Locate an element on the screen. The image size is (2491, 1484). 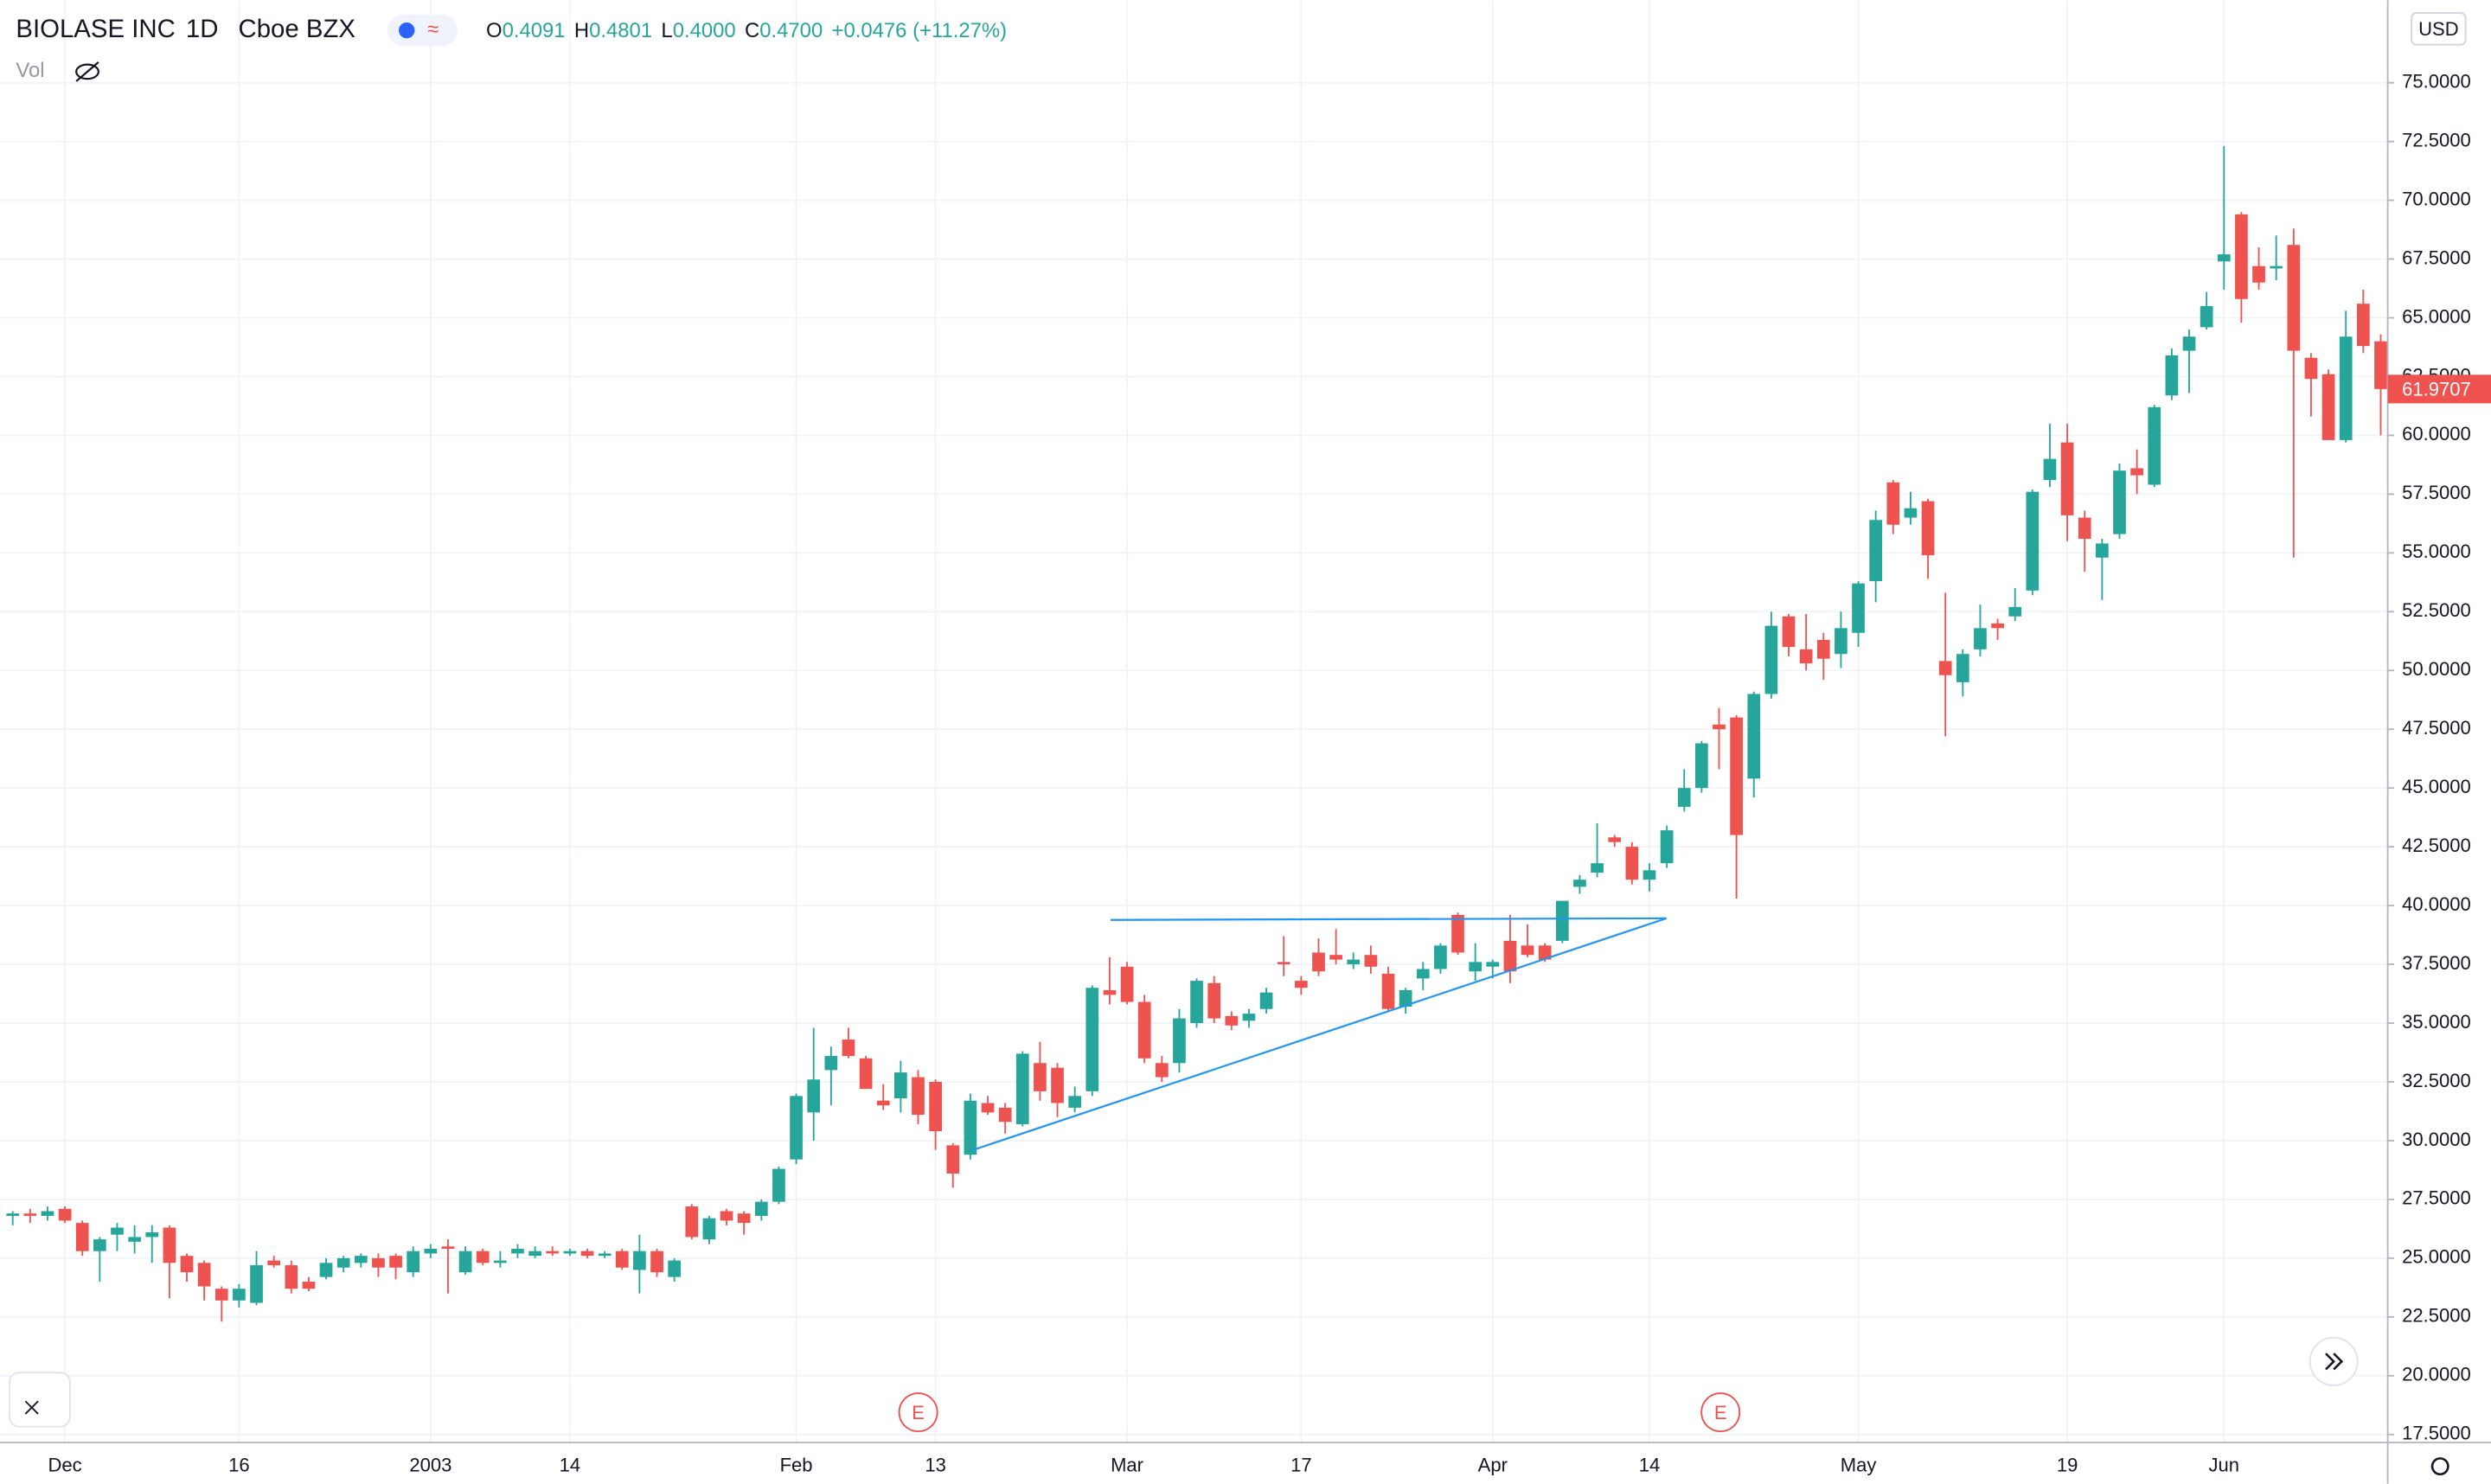
y-tick-label: 47.5000 is located at coordinates (2436, 728).